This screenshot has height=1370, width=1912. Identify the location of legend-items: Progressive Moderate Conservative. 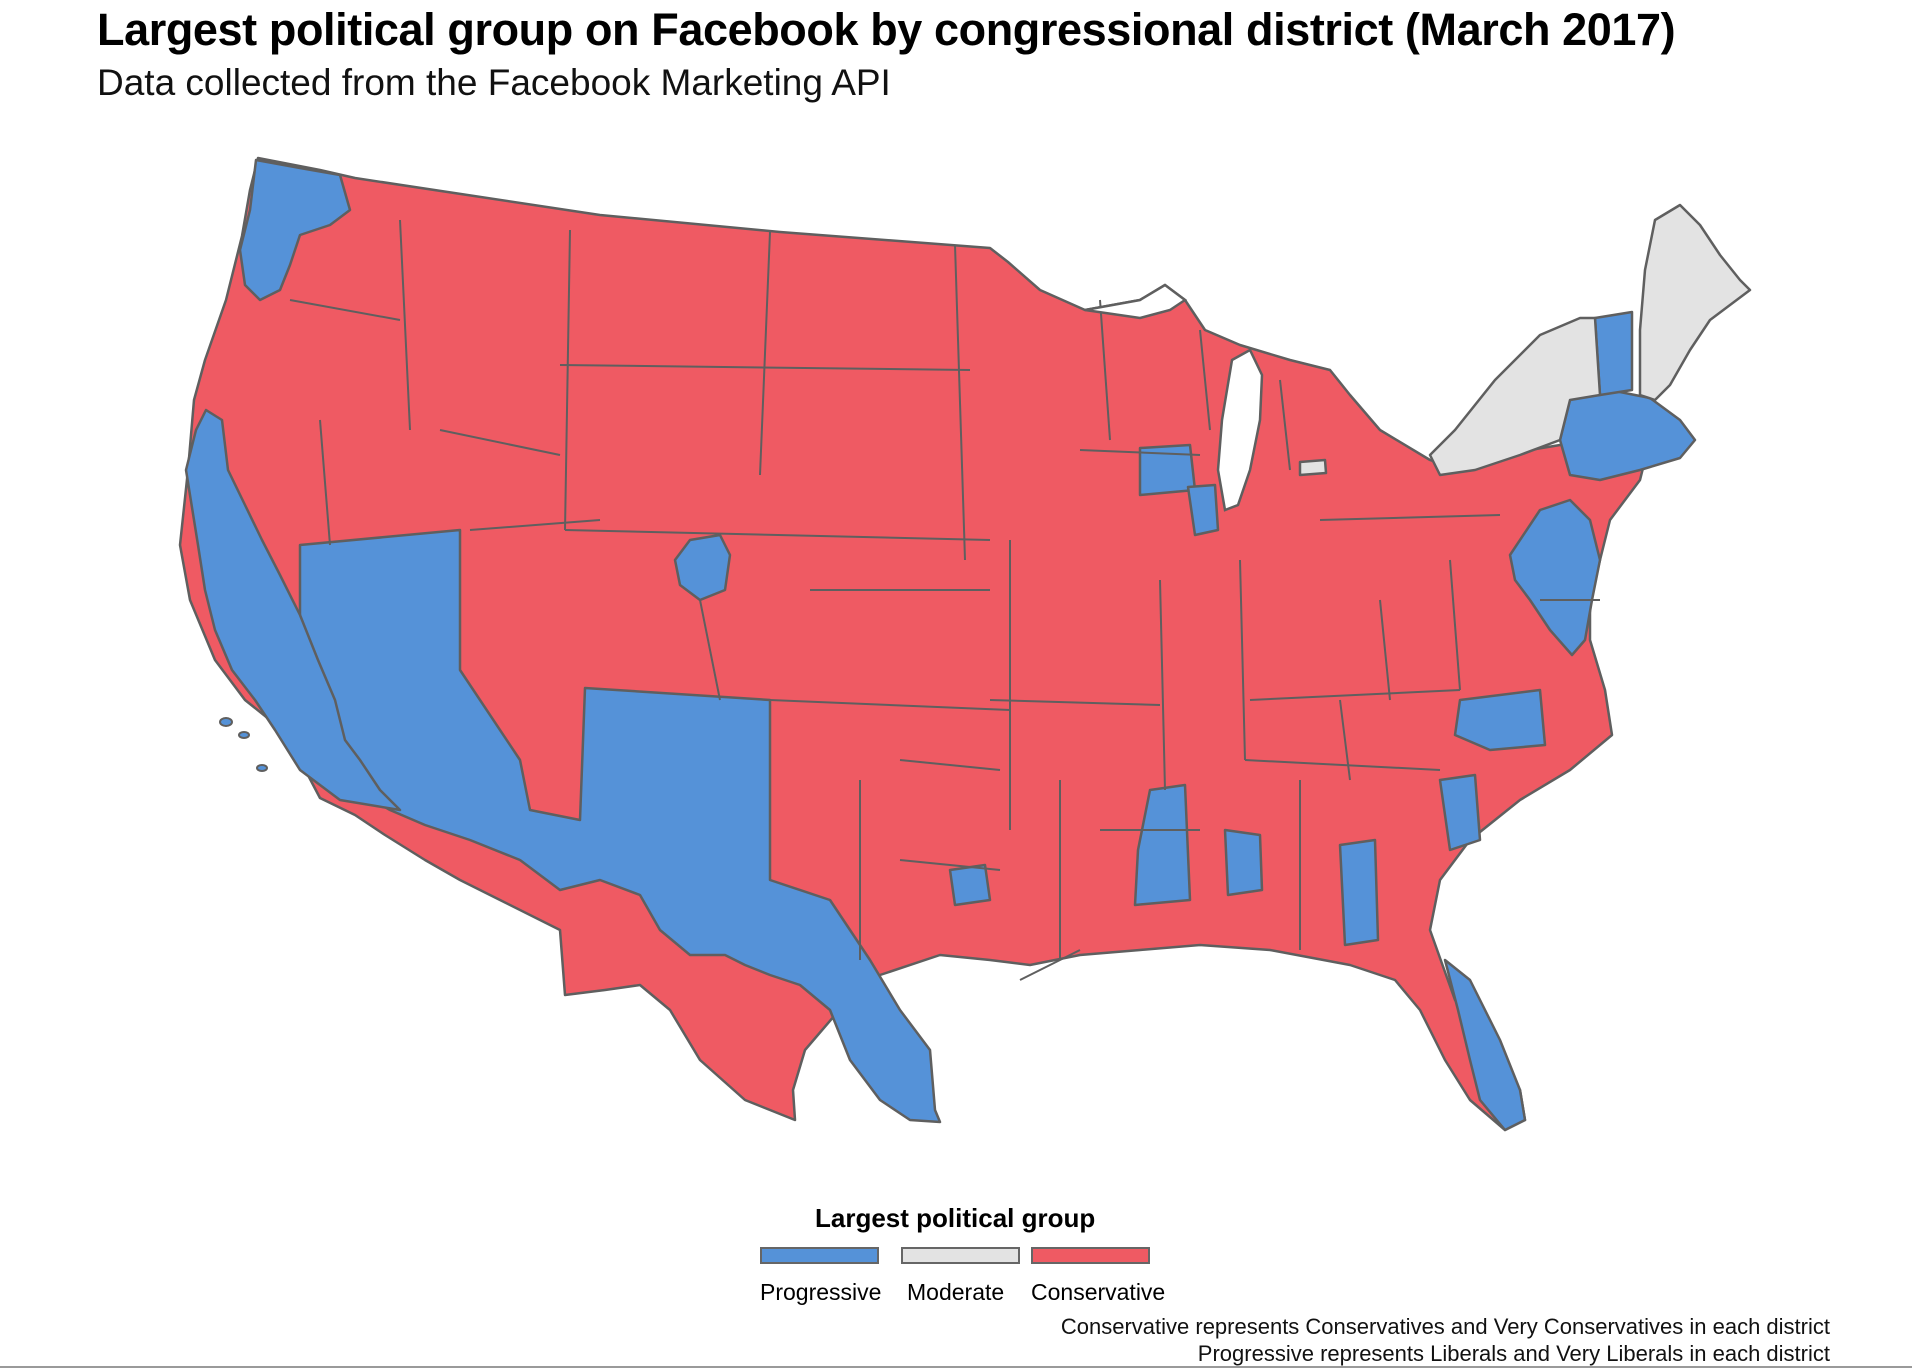
(966, 1282).